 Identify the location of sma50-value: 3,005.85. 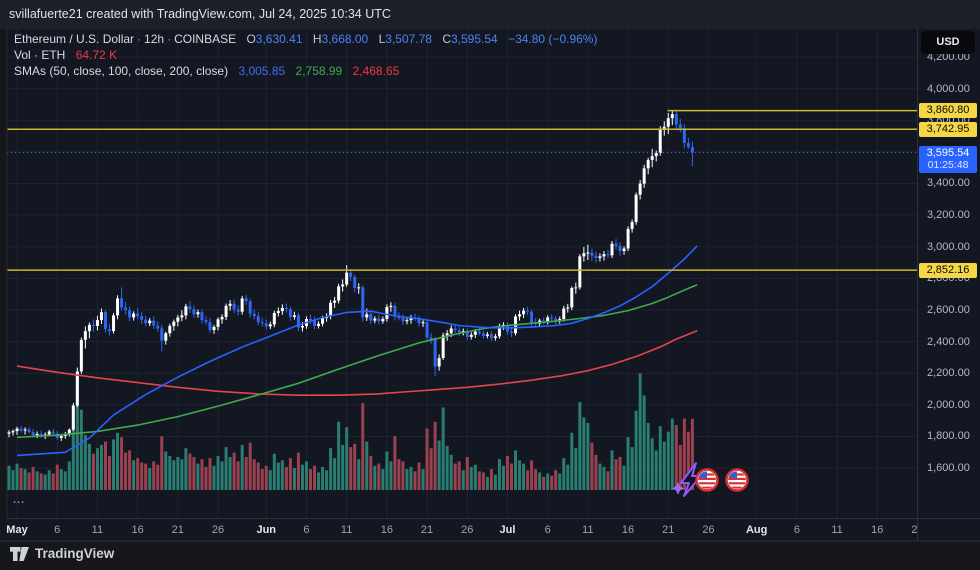
(262, 71).